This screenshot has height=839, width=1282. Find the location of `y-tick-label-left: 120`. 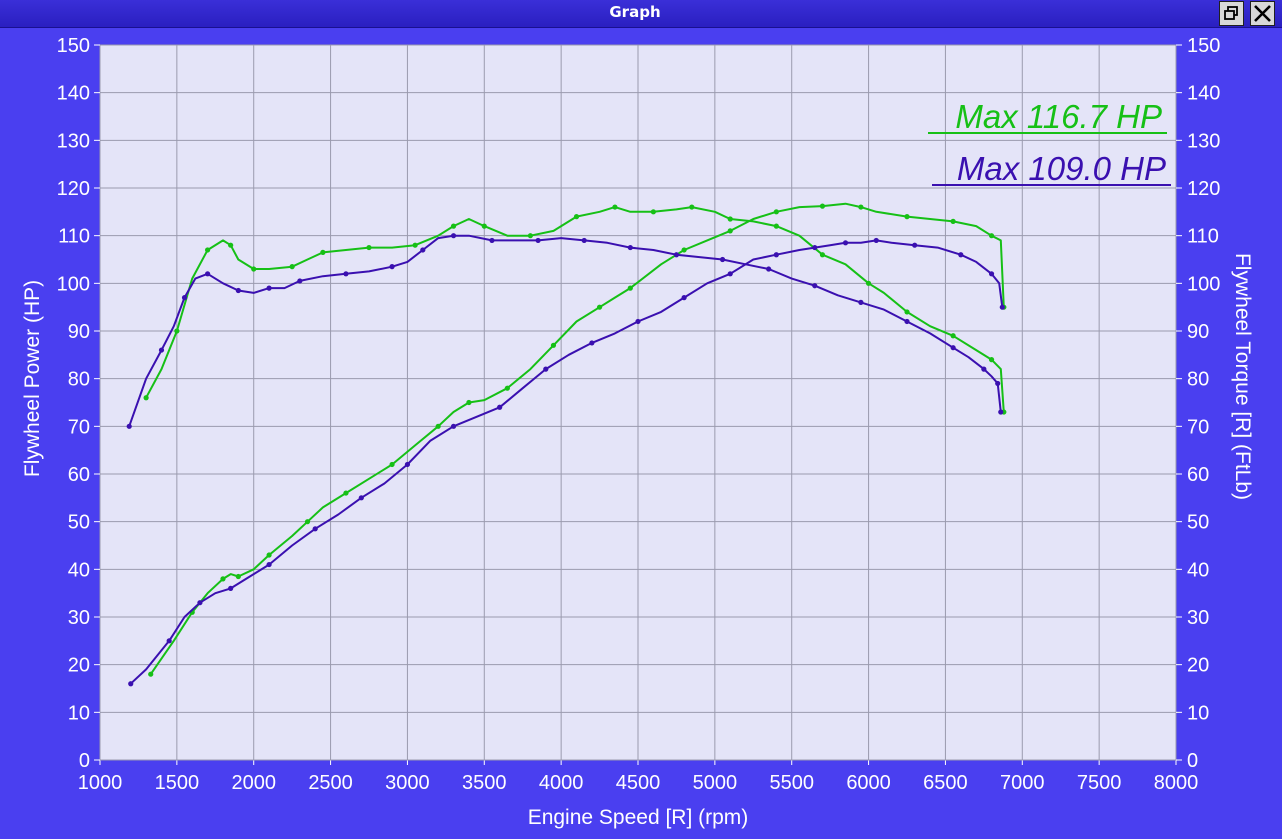

y-tick-label-left: 120 is located at coordinates (73, 189).